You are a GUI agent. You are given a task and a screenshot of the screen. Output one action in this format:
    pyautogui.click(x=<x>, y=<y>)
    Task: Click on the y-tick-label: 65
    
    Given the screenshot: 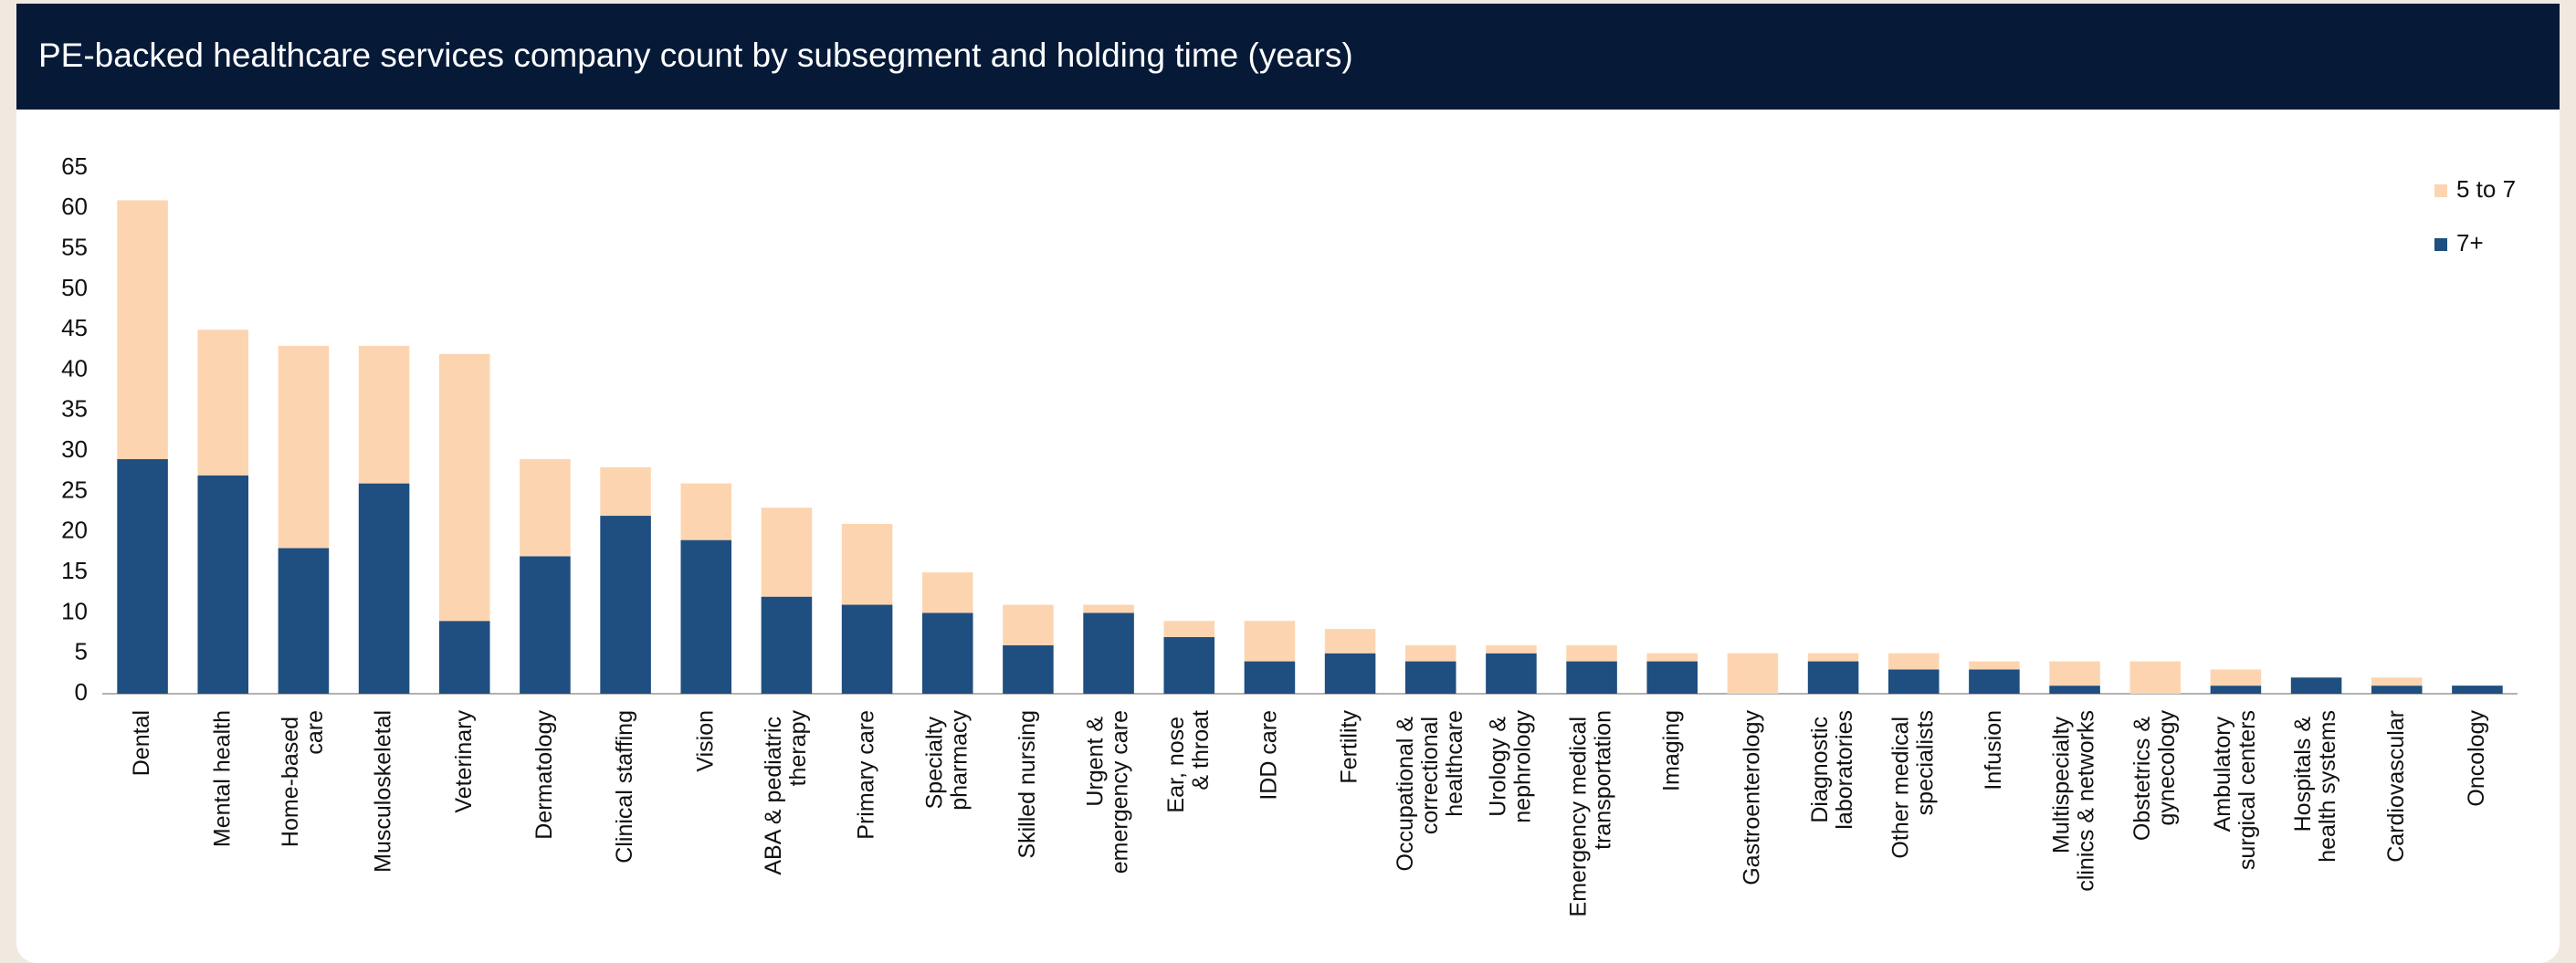 What is the action you would take?
    pyautogui.click(x=74, y=166)
    